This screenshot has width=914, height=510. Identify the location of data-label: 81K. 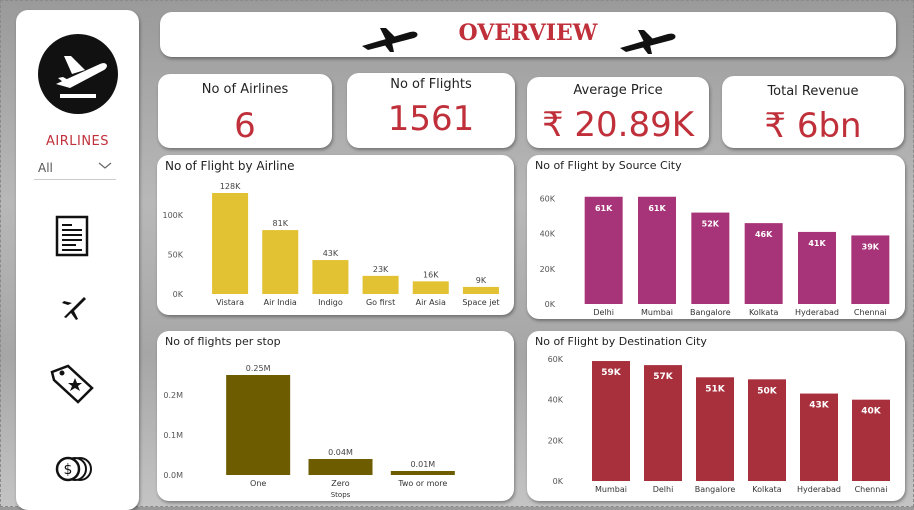
(281, 223).